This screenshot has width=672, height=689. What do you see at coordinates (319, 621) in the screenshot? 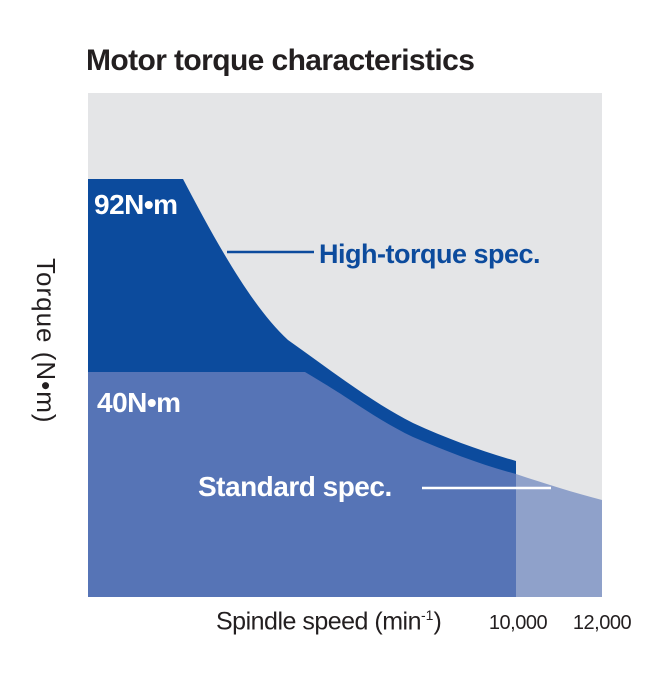
I see `x-axis-label-text: Spindle speed (min` at bounding box center [319, 621].